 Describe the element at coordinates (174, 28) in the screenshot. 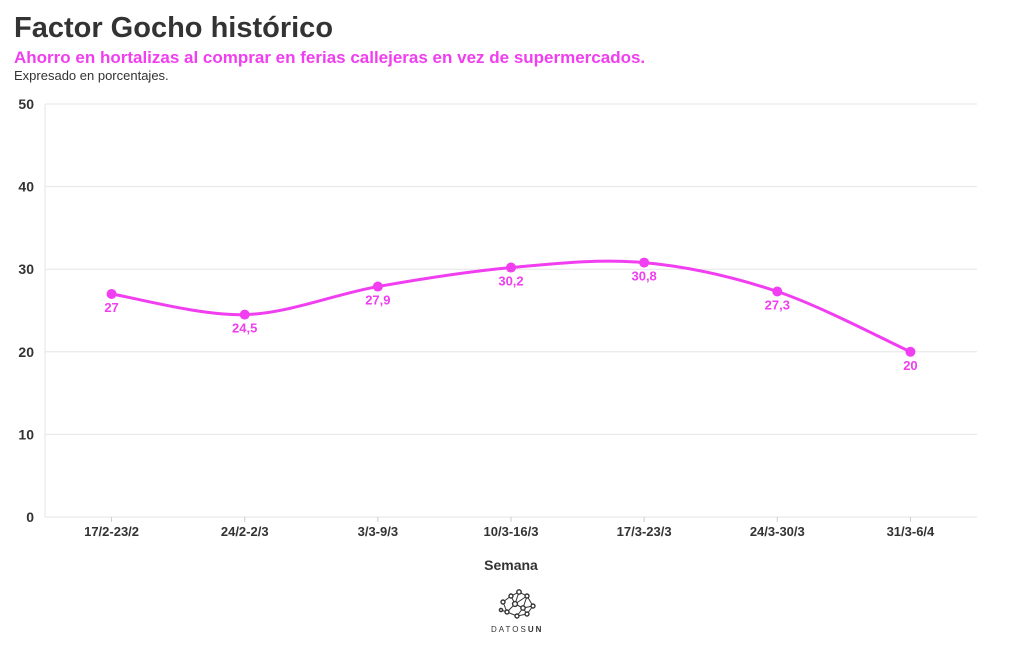

I see `chart-title: Factor Gocho histórico` at that location.